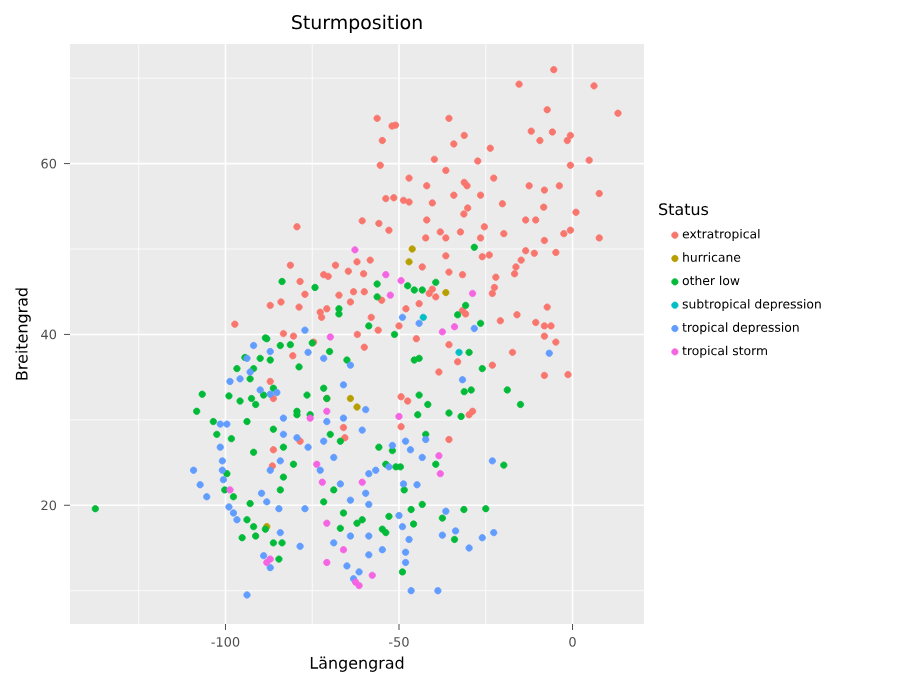  Describe the element at coordinates (357, 23) in the screenshot. I see `chart-title: Sturmposition` at that location.